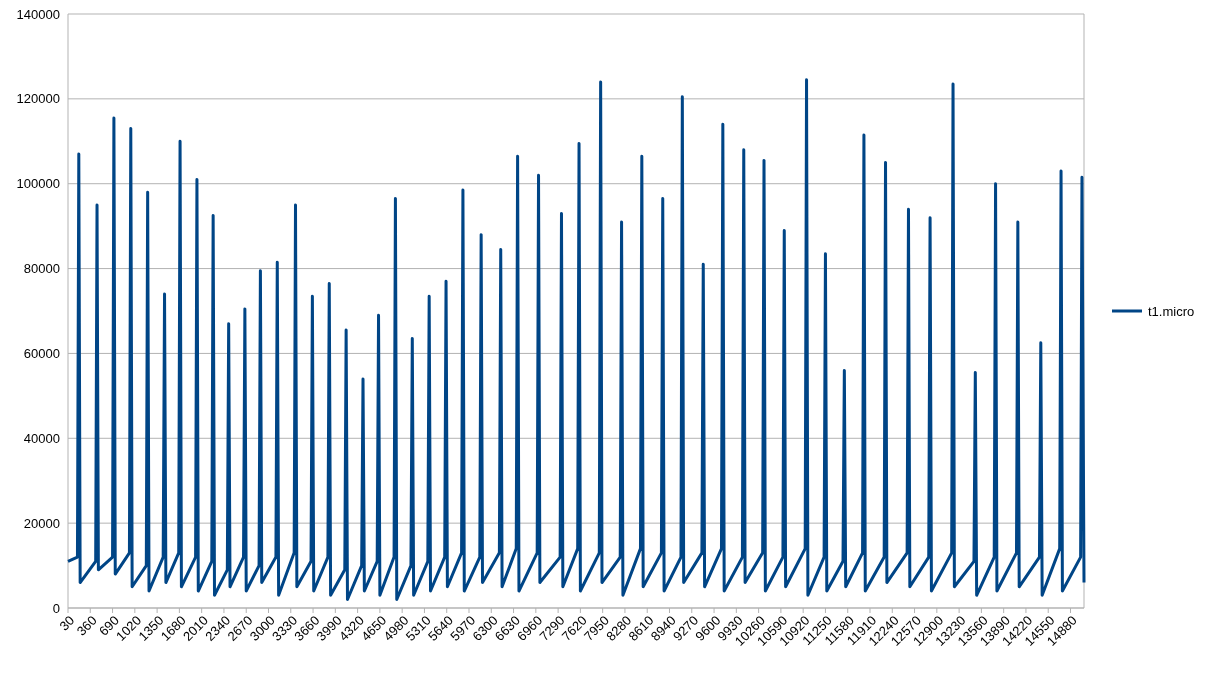 The image size is (1220, 686). I want to click on y-tick-label: 40000, so click(41, 438).